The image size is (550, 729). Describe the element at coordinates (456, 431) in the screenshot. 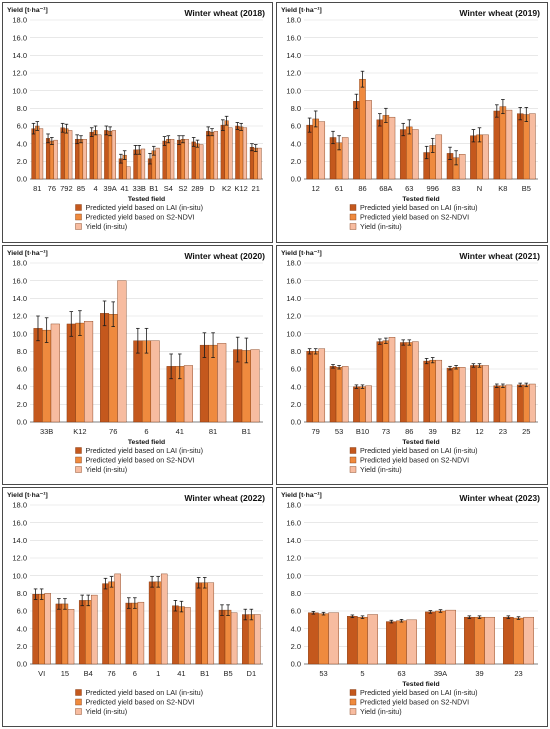

I see `x-tick-label: B2` at that location.